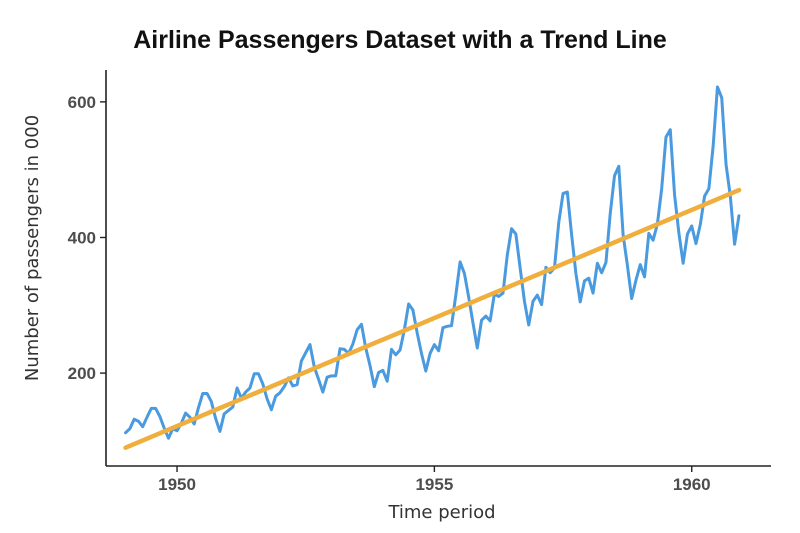 The image size is (800, 533). I want to click on y-tick-label: 400, so click(82, 237).